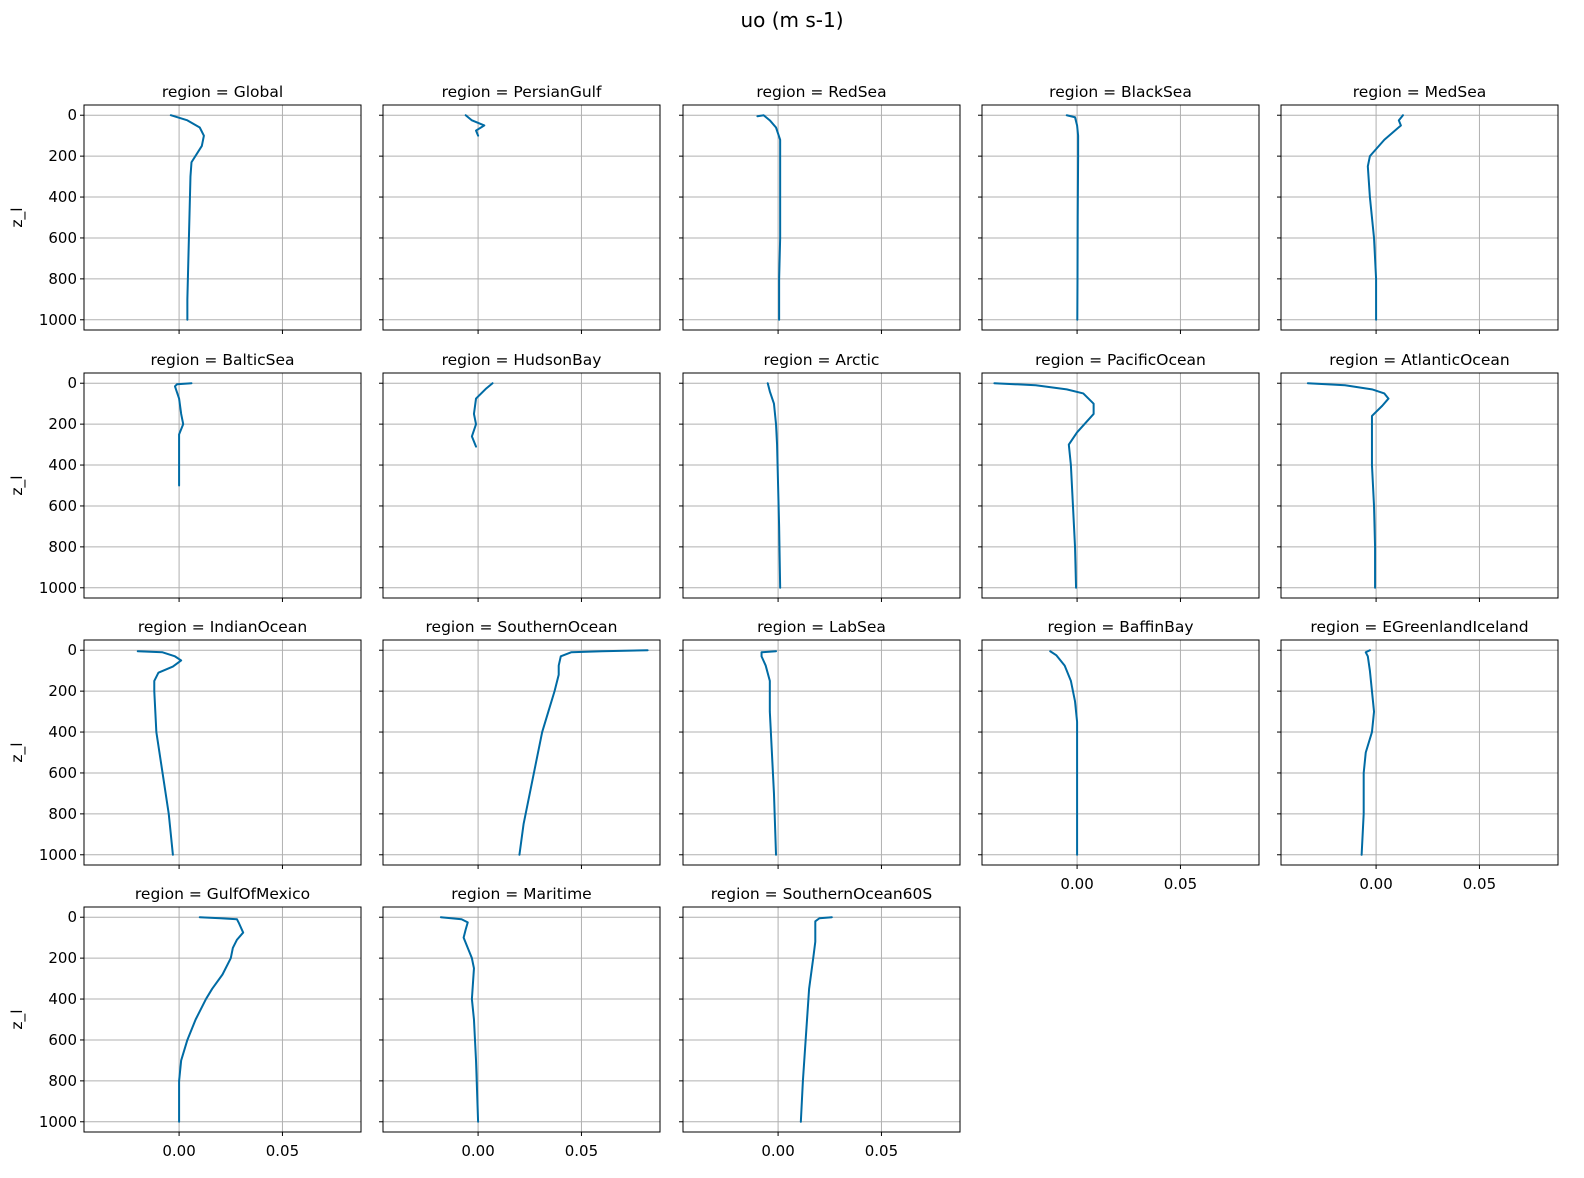  I want to click on panel-title: region = Global, so click(222, 92).